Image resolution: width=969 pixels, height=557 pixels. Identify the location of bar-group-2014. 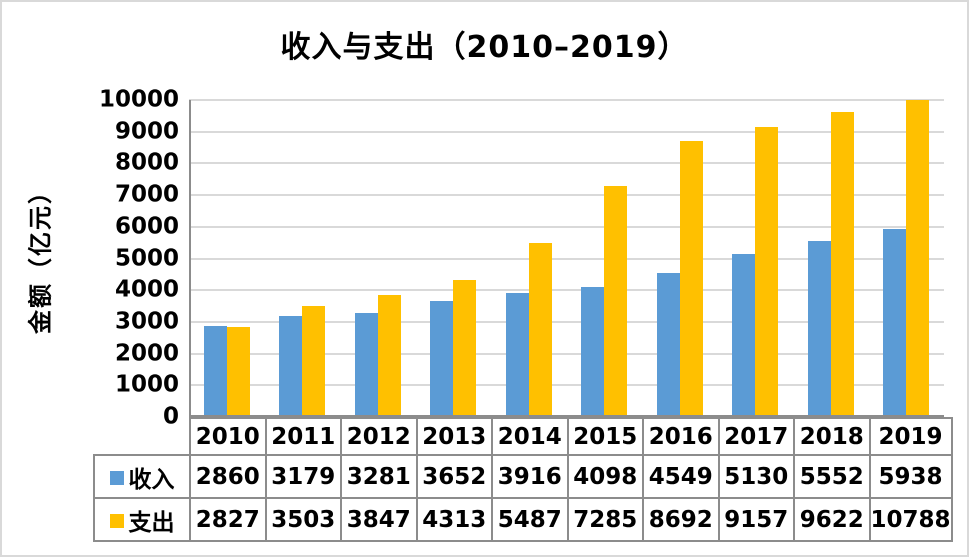
(529, 258).